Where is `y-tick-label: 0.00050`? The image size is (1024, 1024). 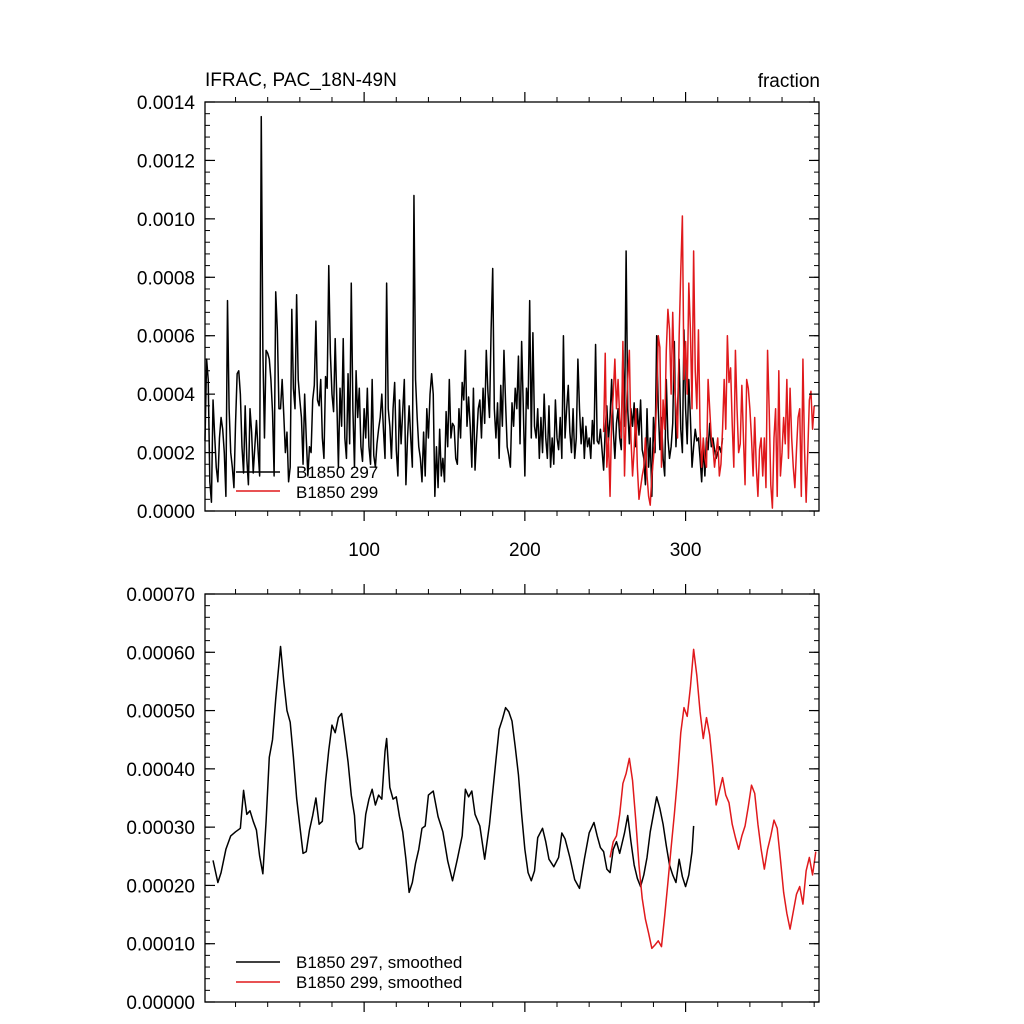 y-tick-label: 0.00050 is located at coordinates (160, 712).